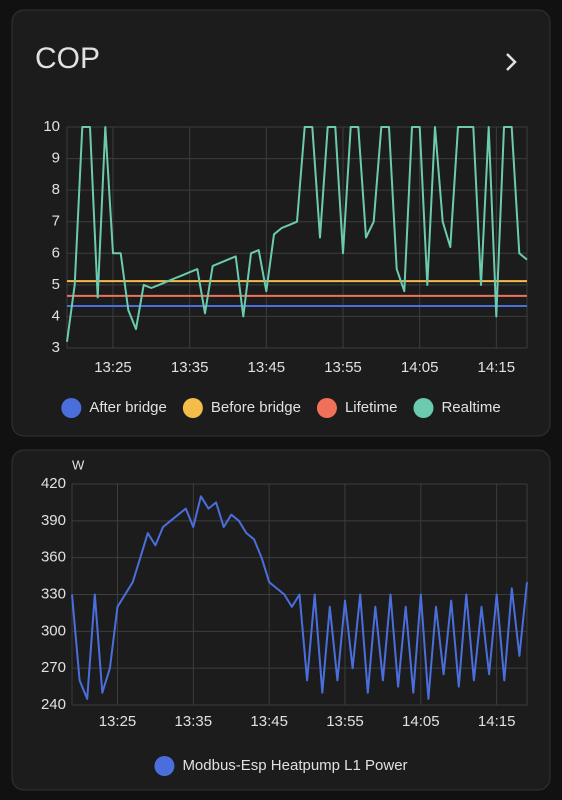 The image size is (562, 800). I want to click on y-tick-label: 420, so click(53, 483).